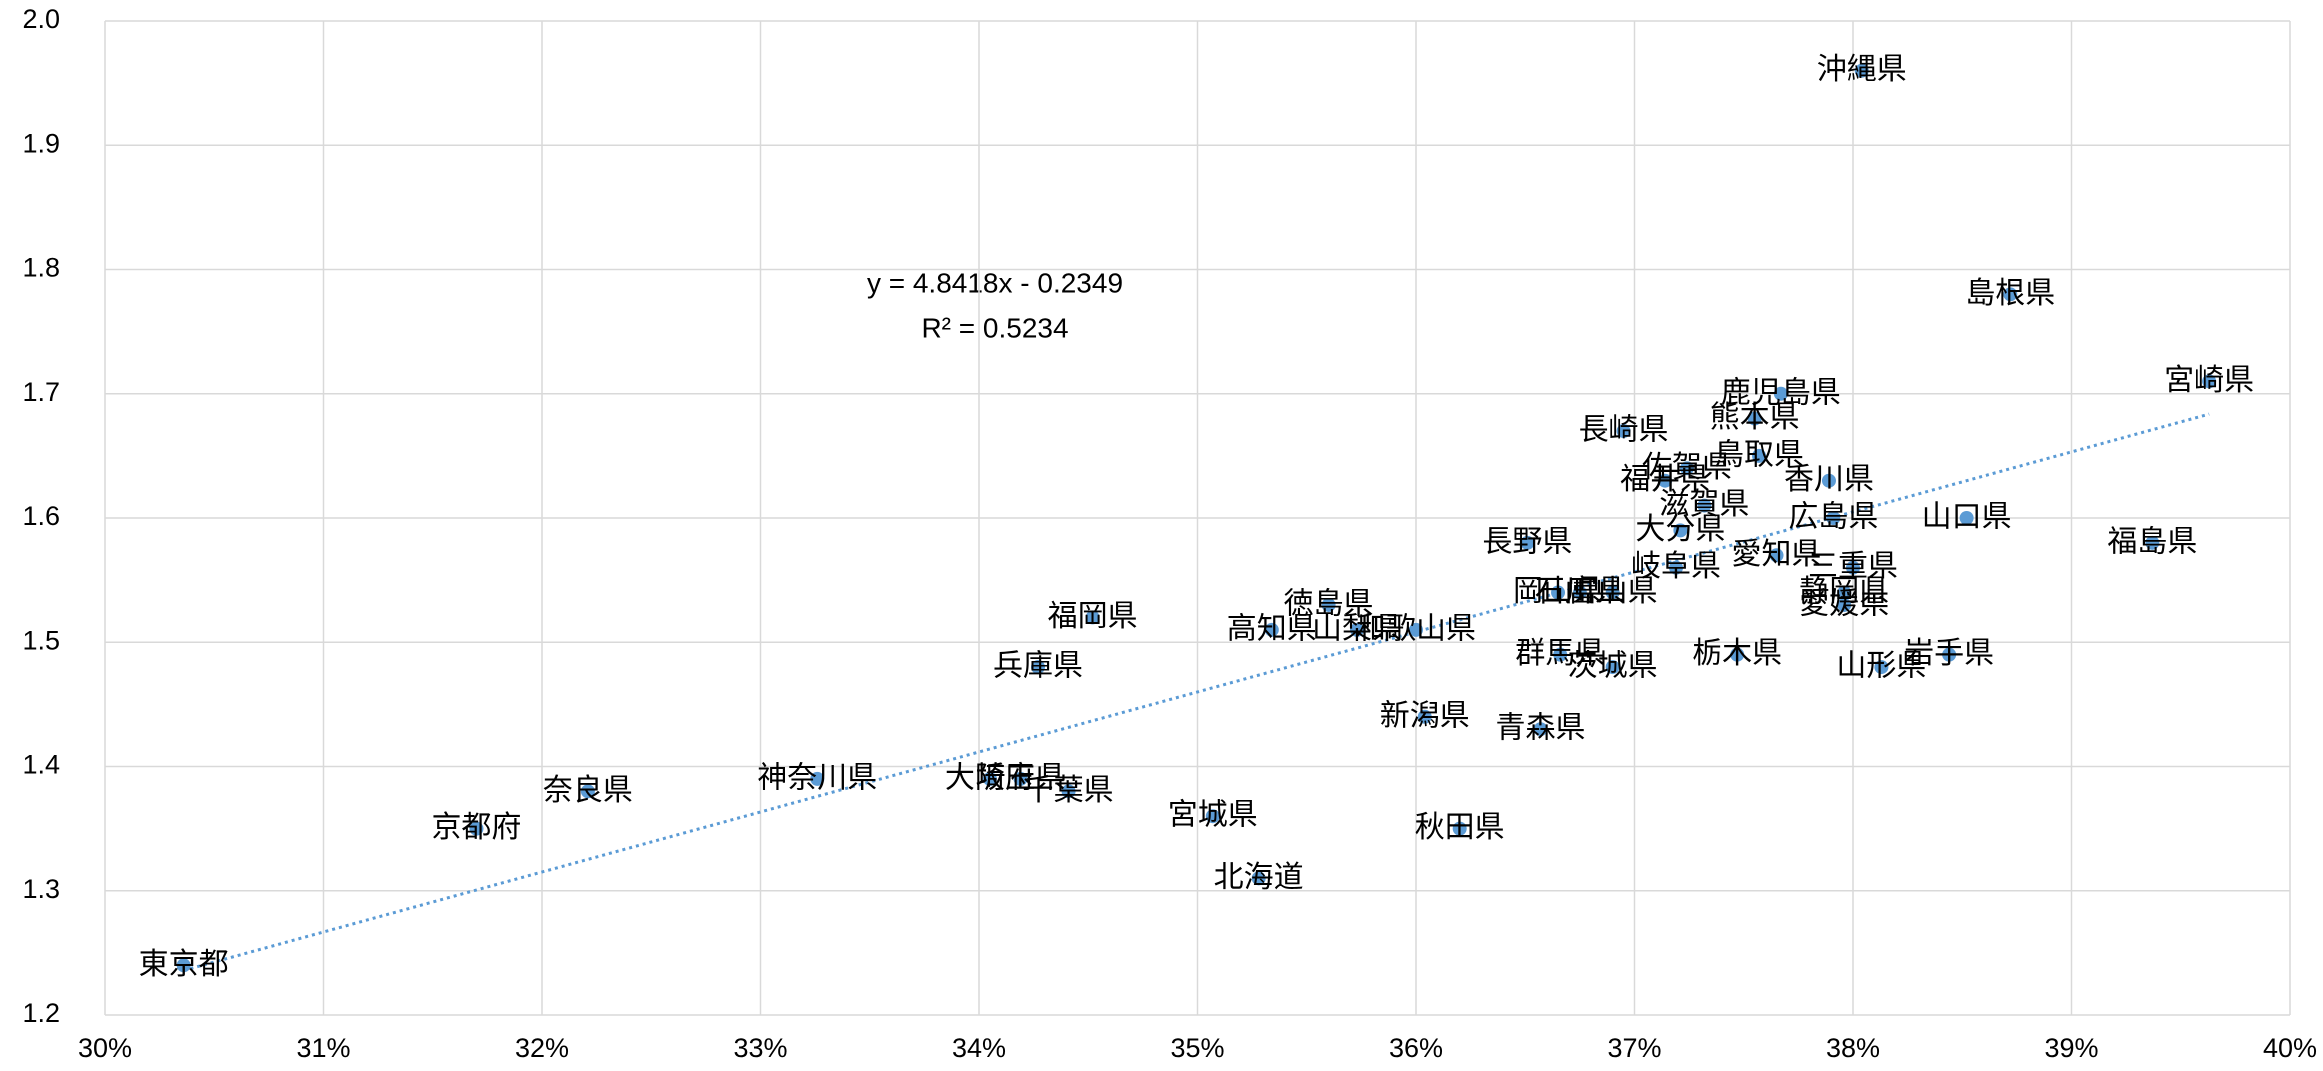  Describe the element at coordinates (1862, 69) in the screenshot. I see `point-label: 沖縄県` at that location.